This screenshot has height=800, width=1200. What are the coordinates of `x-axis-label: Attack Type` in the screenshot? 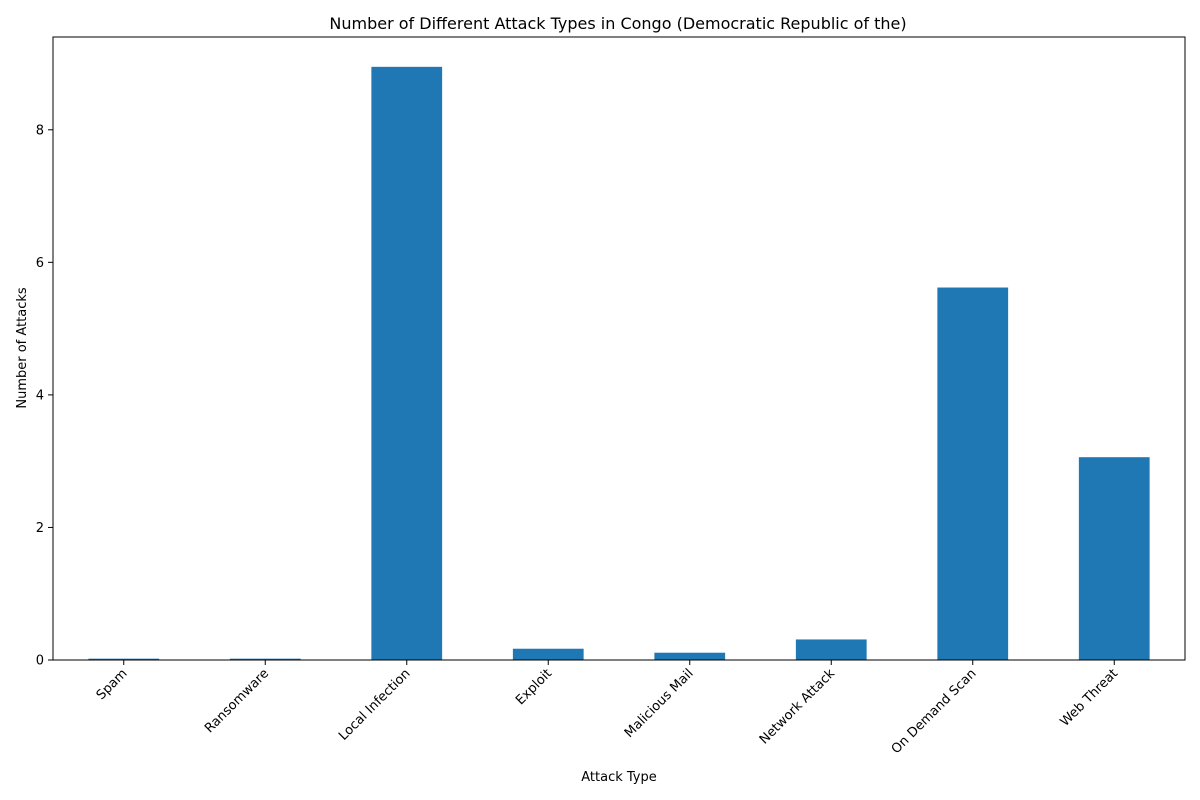 It's located at (619, 777).